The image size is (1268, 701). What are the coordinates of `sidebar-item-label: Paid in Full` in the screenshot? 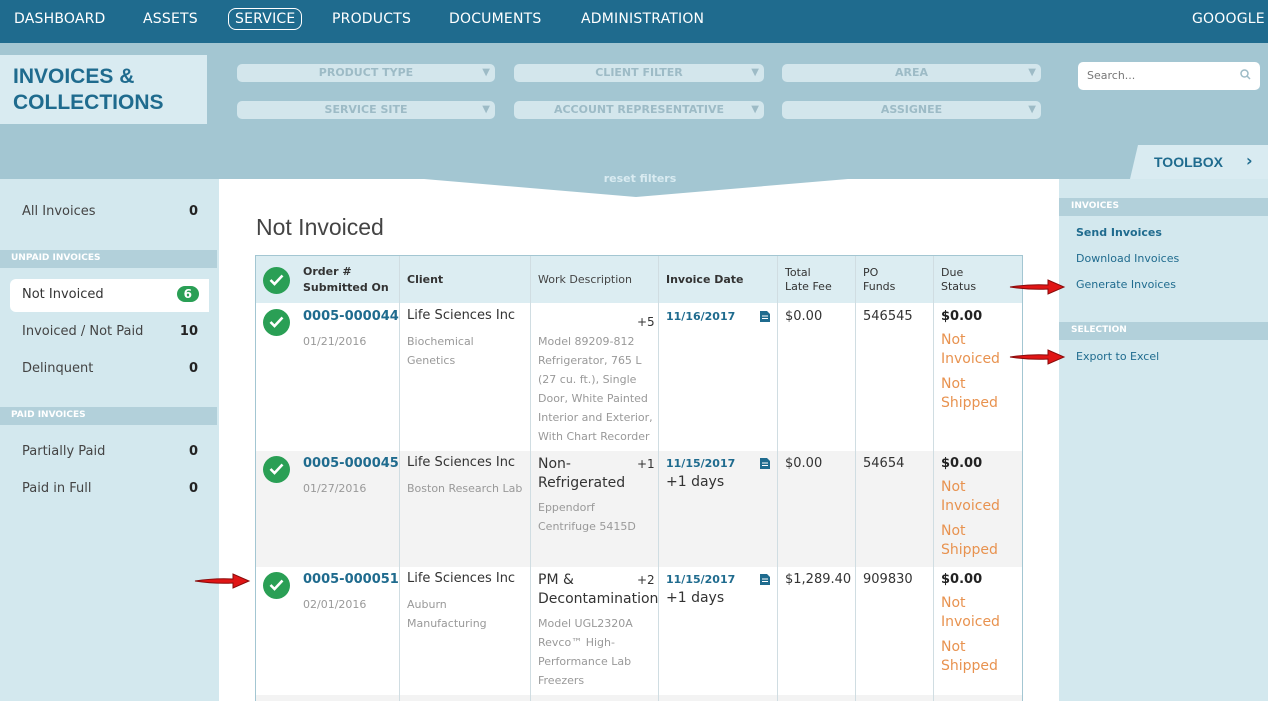 It's located at (57, 488).